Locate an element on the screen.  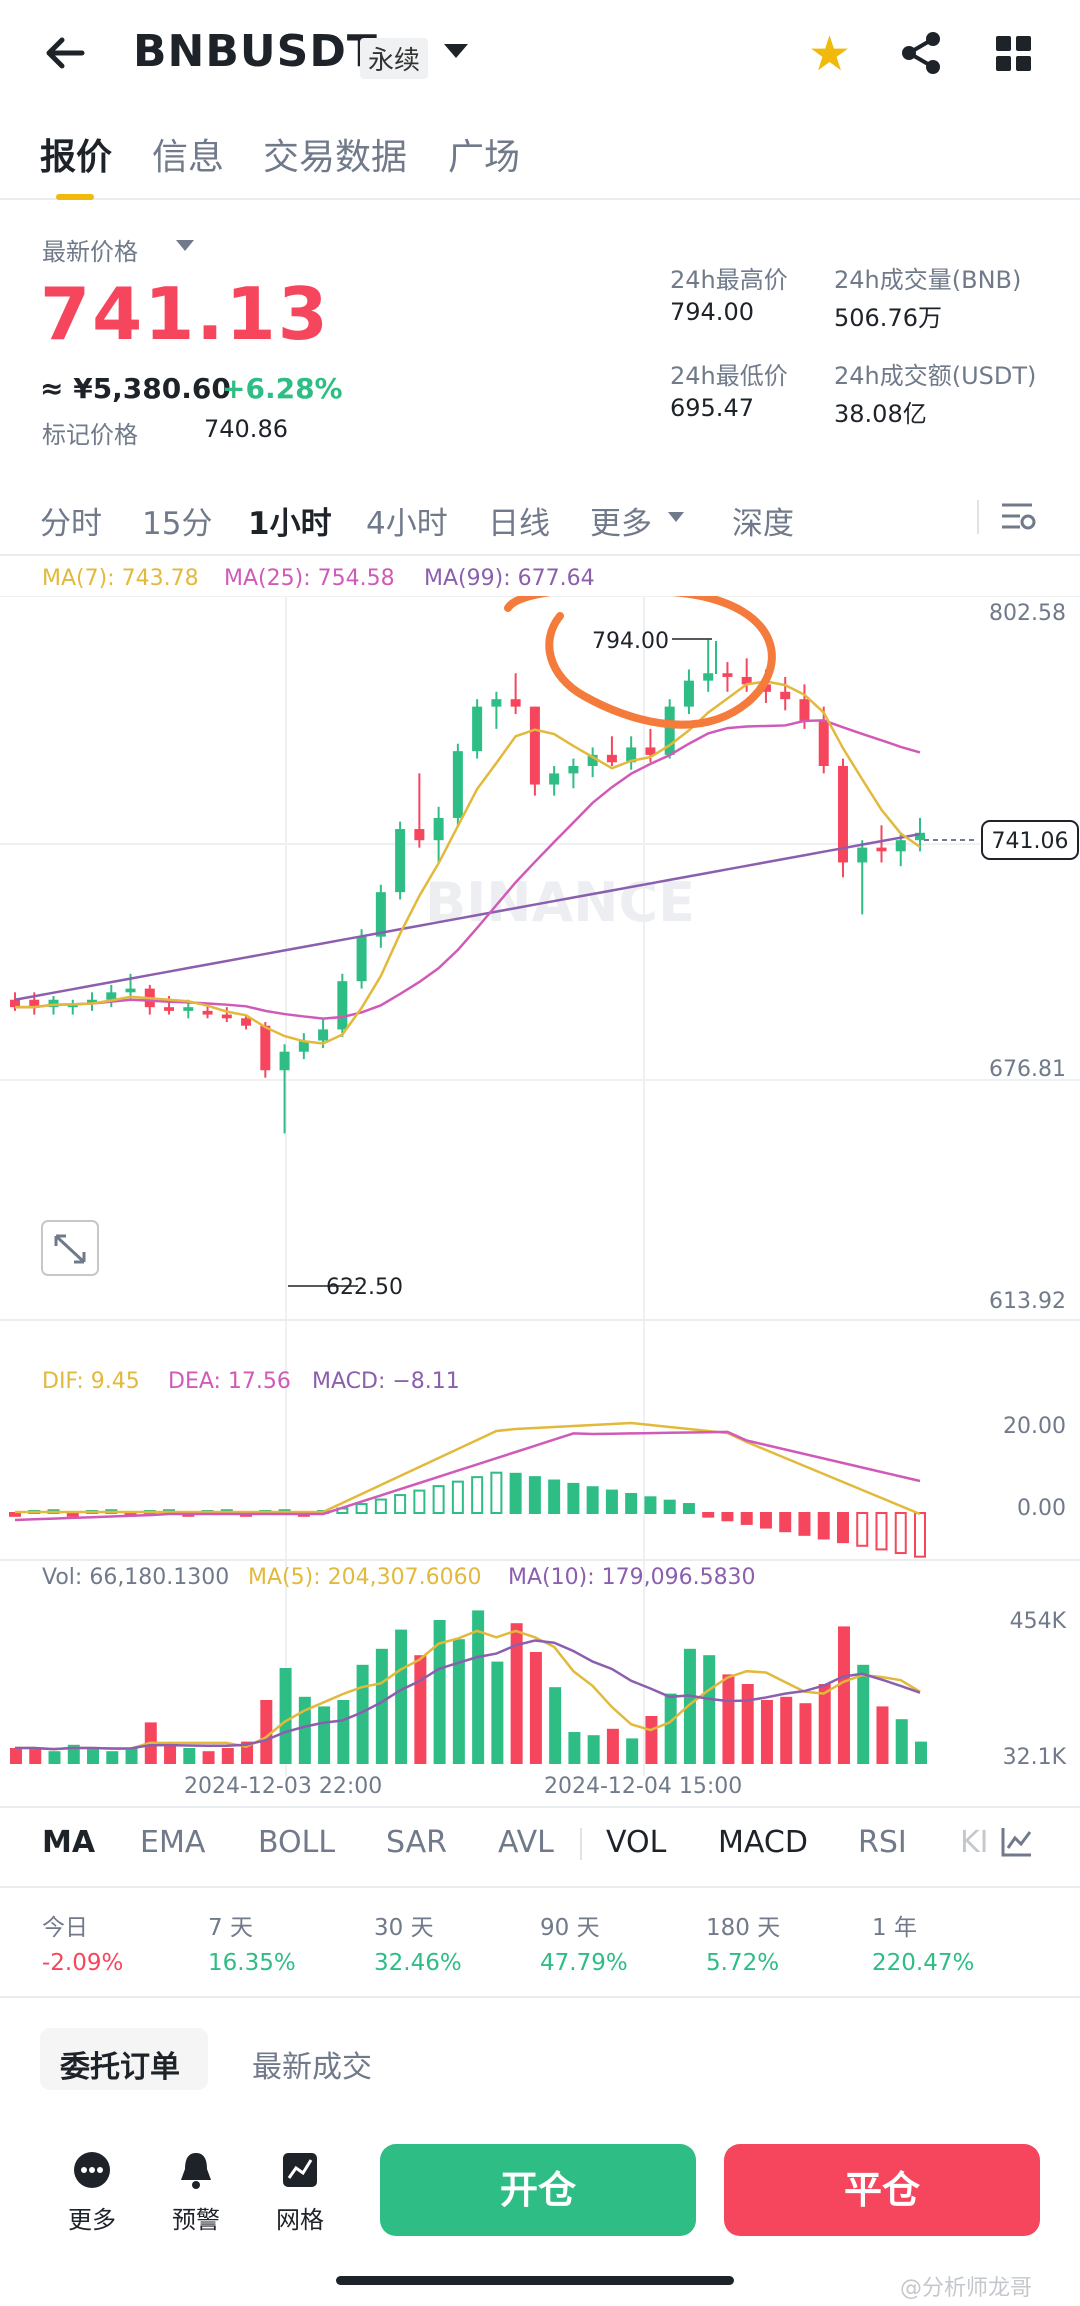
back-arrow-icon is located at coordinates (65, 53).